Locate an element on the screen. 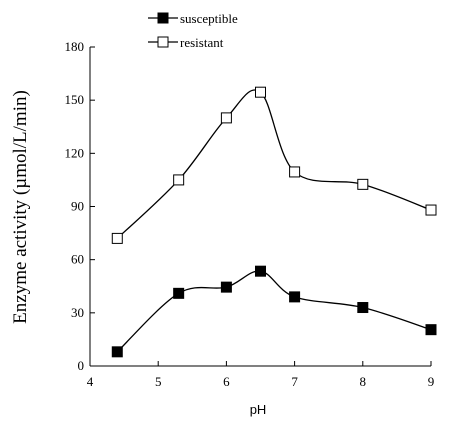 The height and width of the screenshot is (424, 451). y-tick-label: 60 is located at coordinates (77, 259).